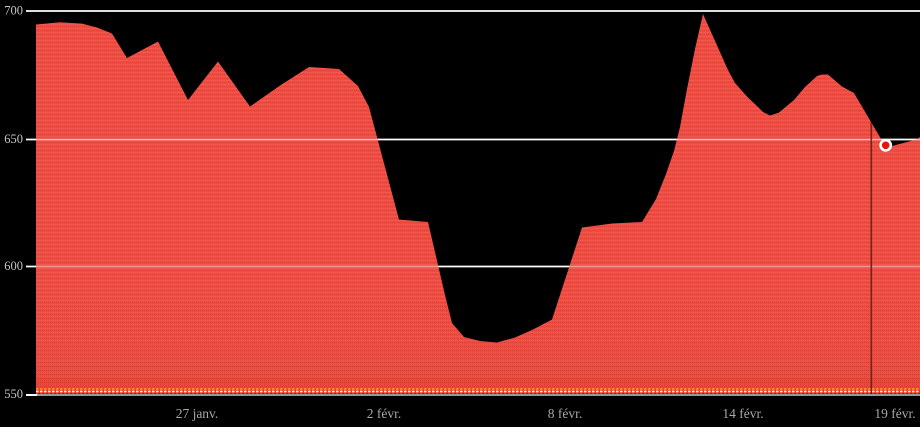 This screenshot has width=920, height=427. I want to click on svg-text: 650, so click(13, 139).